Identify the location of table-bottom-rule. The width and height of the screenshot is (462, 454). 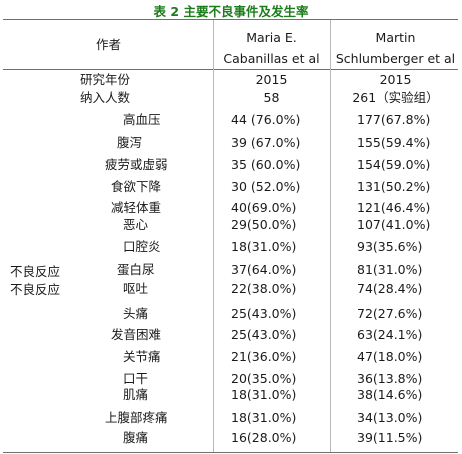
(230, 452).